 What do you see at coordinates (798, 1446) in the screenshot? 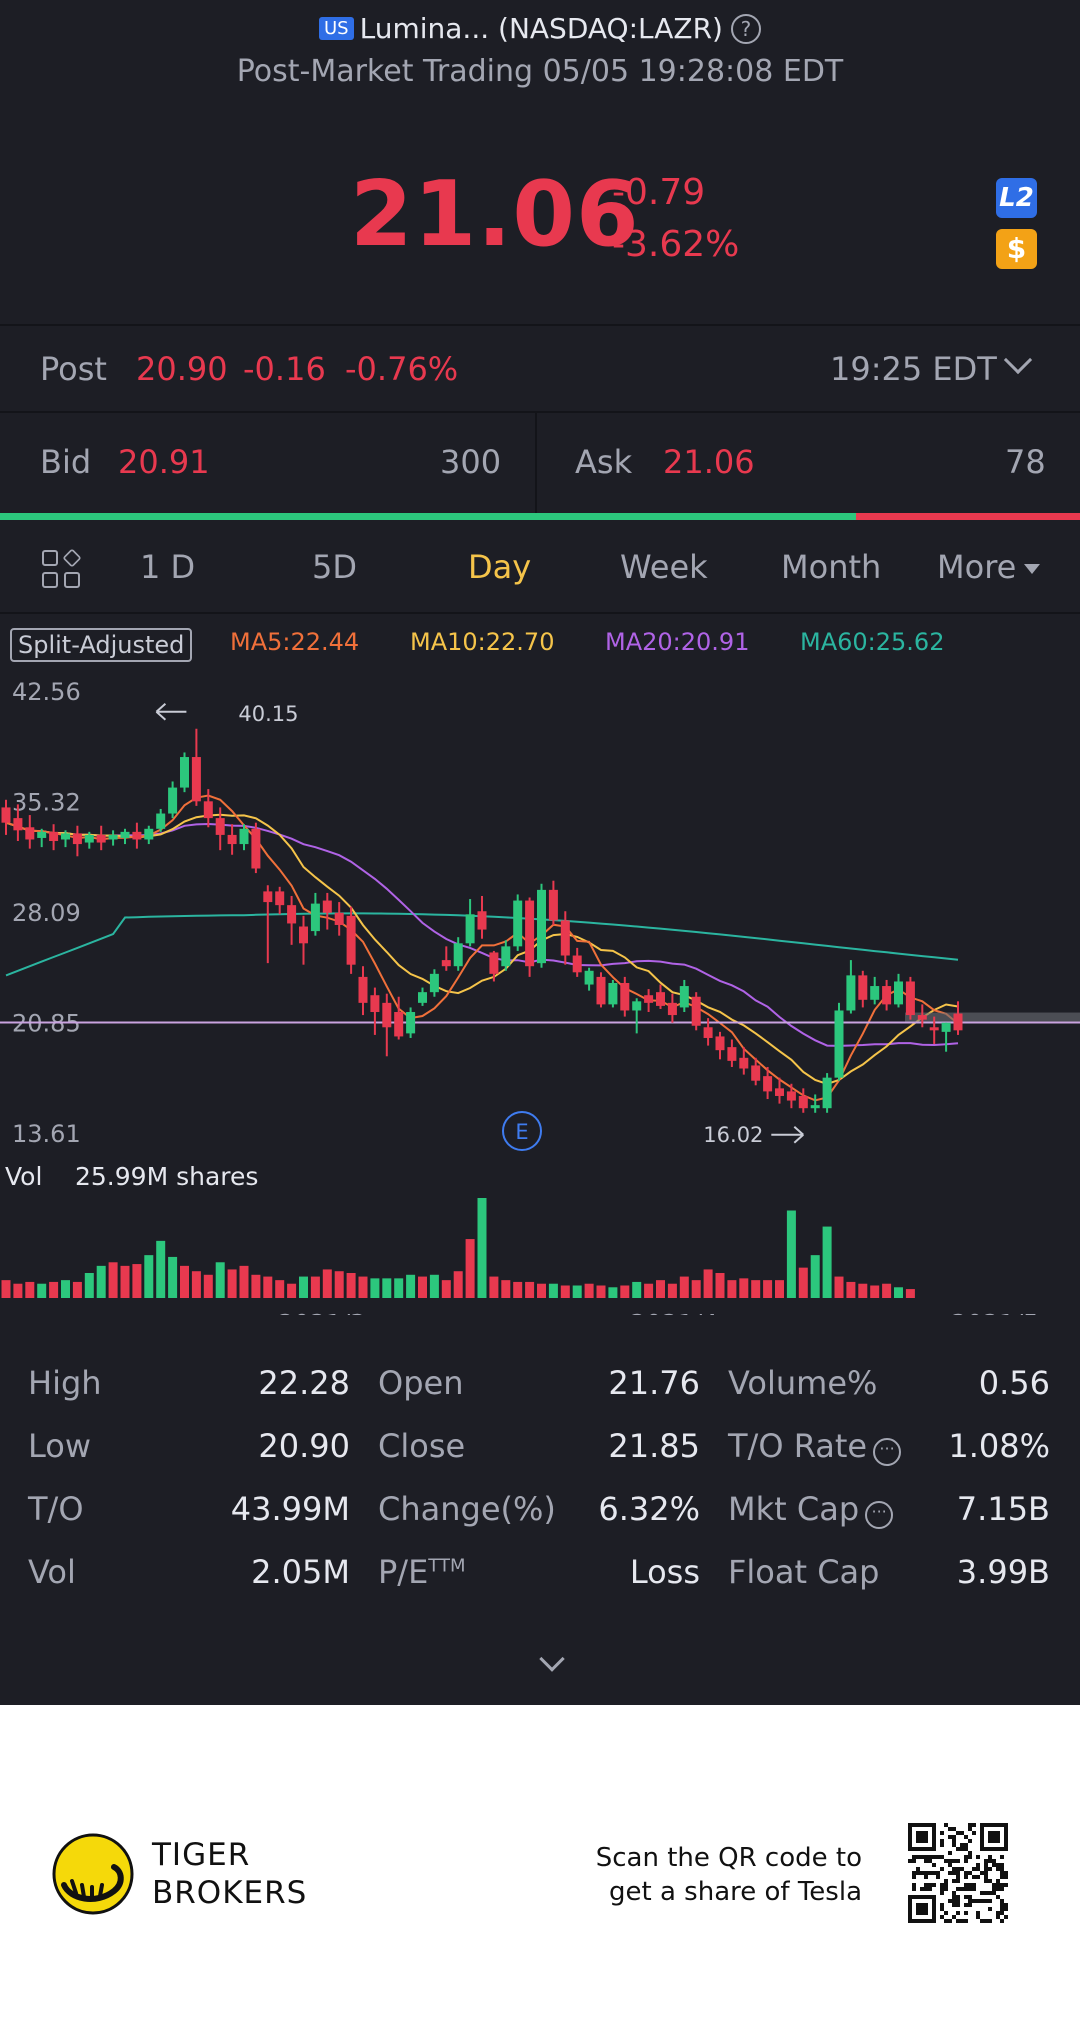
I see `stat-label-text: T/O Rate` at bounding box center [798, 1446].